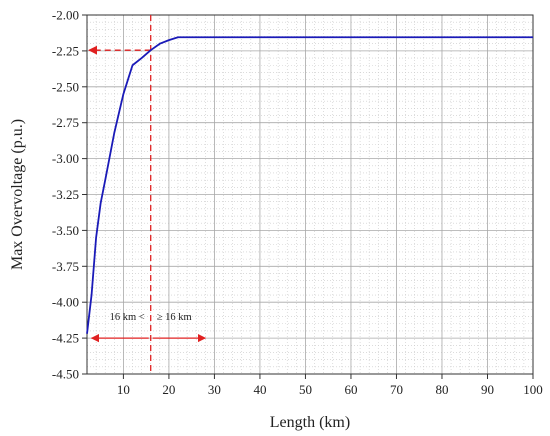 The width and height of the screenshot is (550, 436). What do you see at coordinates (65, 338) in the screenshot?
I see `y-tick-label: -4.25` at bounding box center [65, 338].